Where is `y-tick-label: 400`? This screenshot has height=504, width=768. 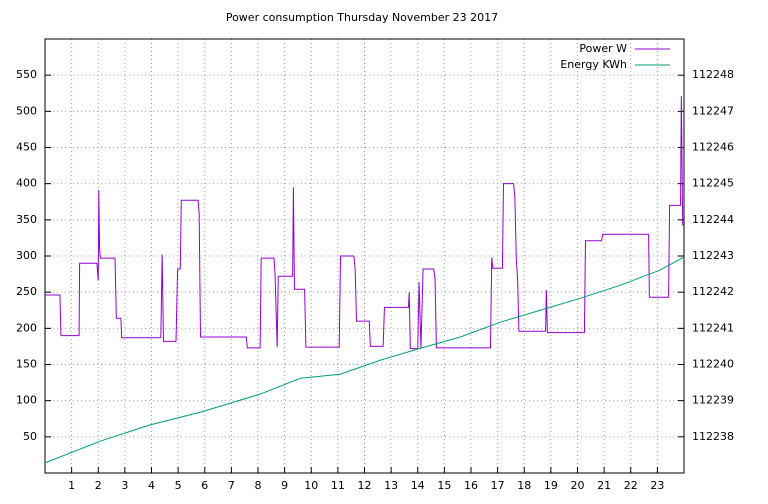 y-tick-label: 400 is located at coordinates (26, 183).